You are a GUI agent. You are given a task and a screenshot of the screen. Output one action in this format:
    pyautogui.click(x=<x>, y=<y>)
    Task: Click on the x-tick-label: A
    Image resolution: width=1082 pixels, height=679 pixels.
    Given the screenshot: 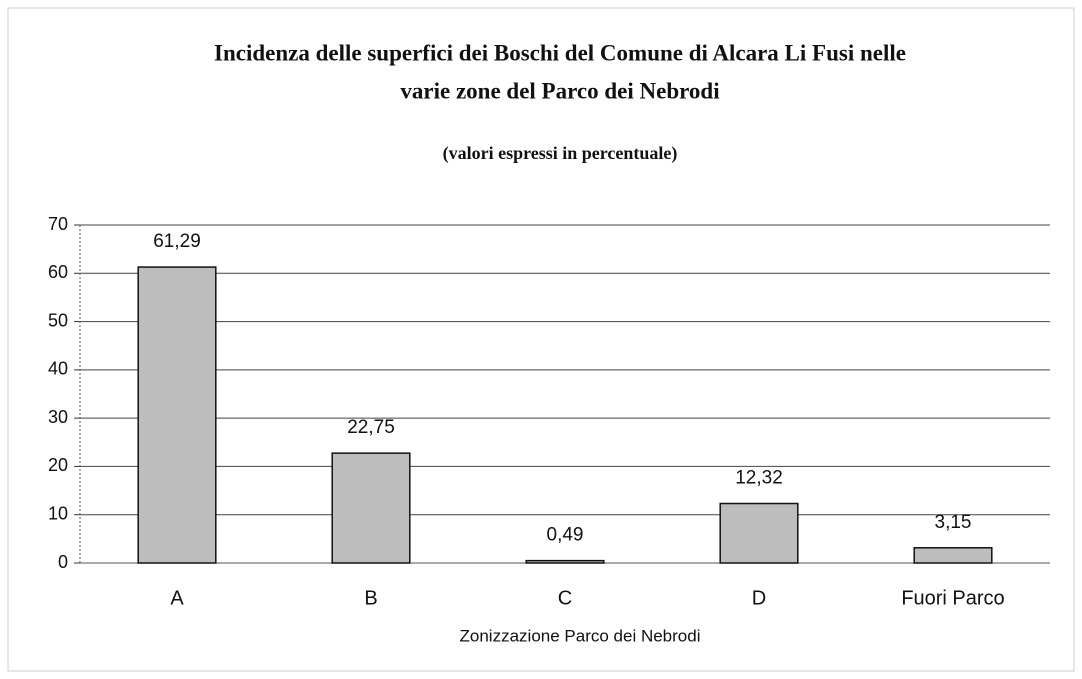 What is the action you would take?
    pyautogui.click(x=177, y=598)
    